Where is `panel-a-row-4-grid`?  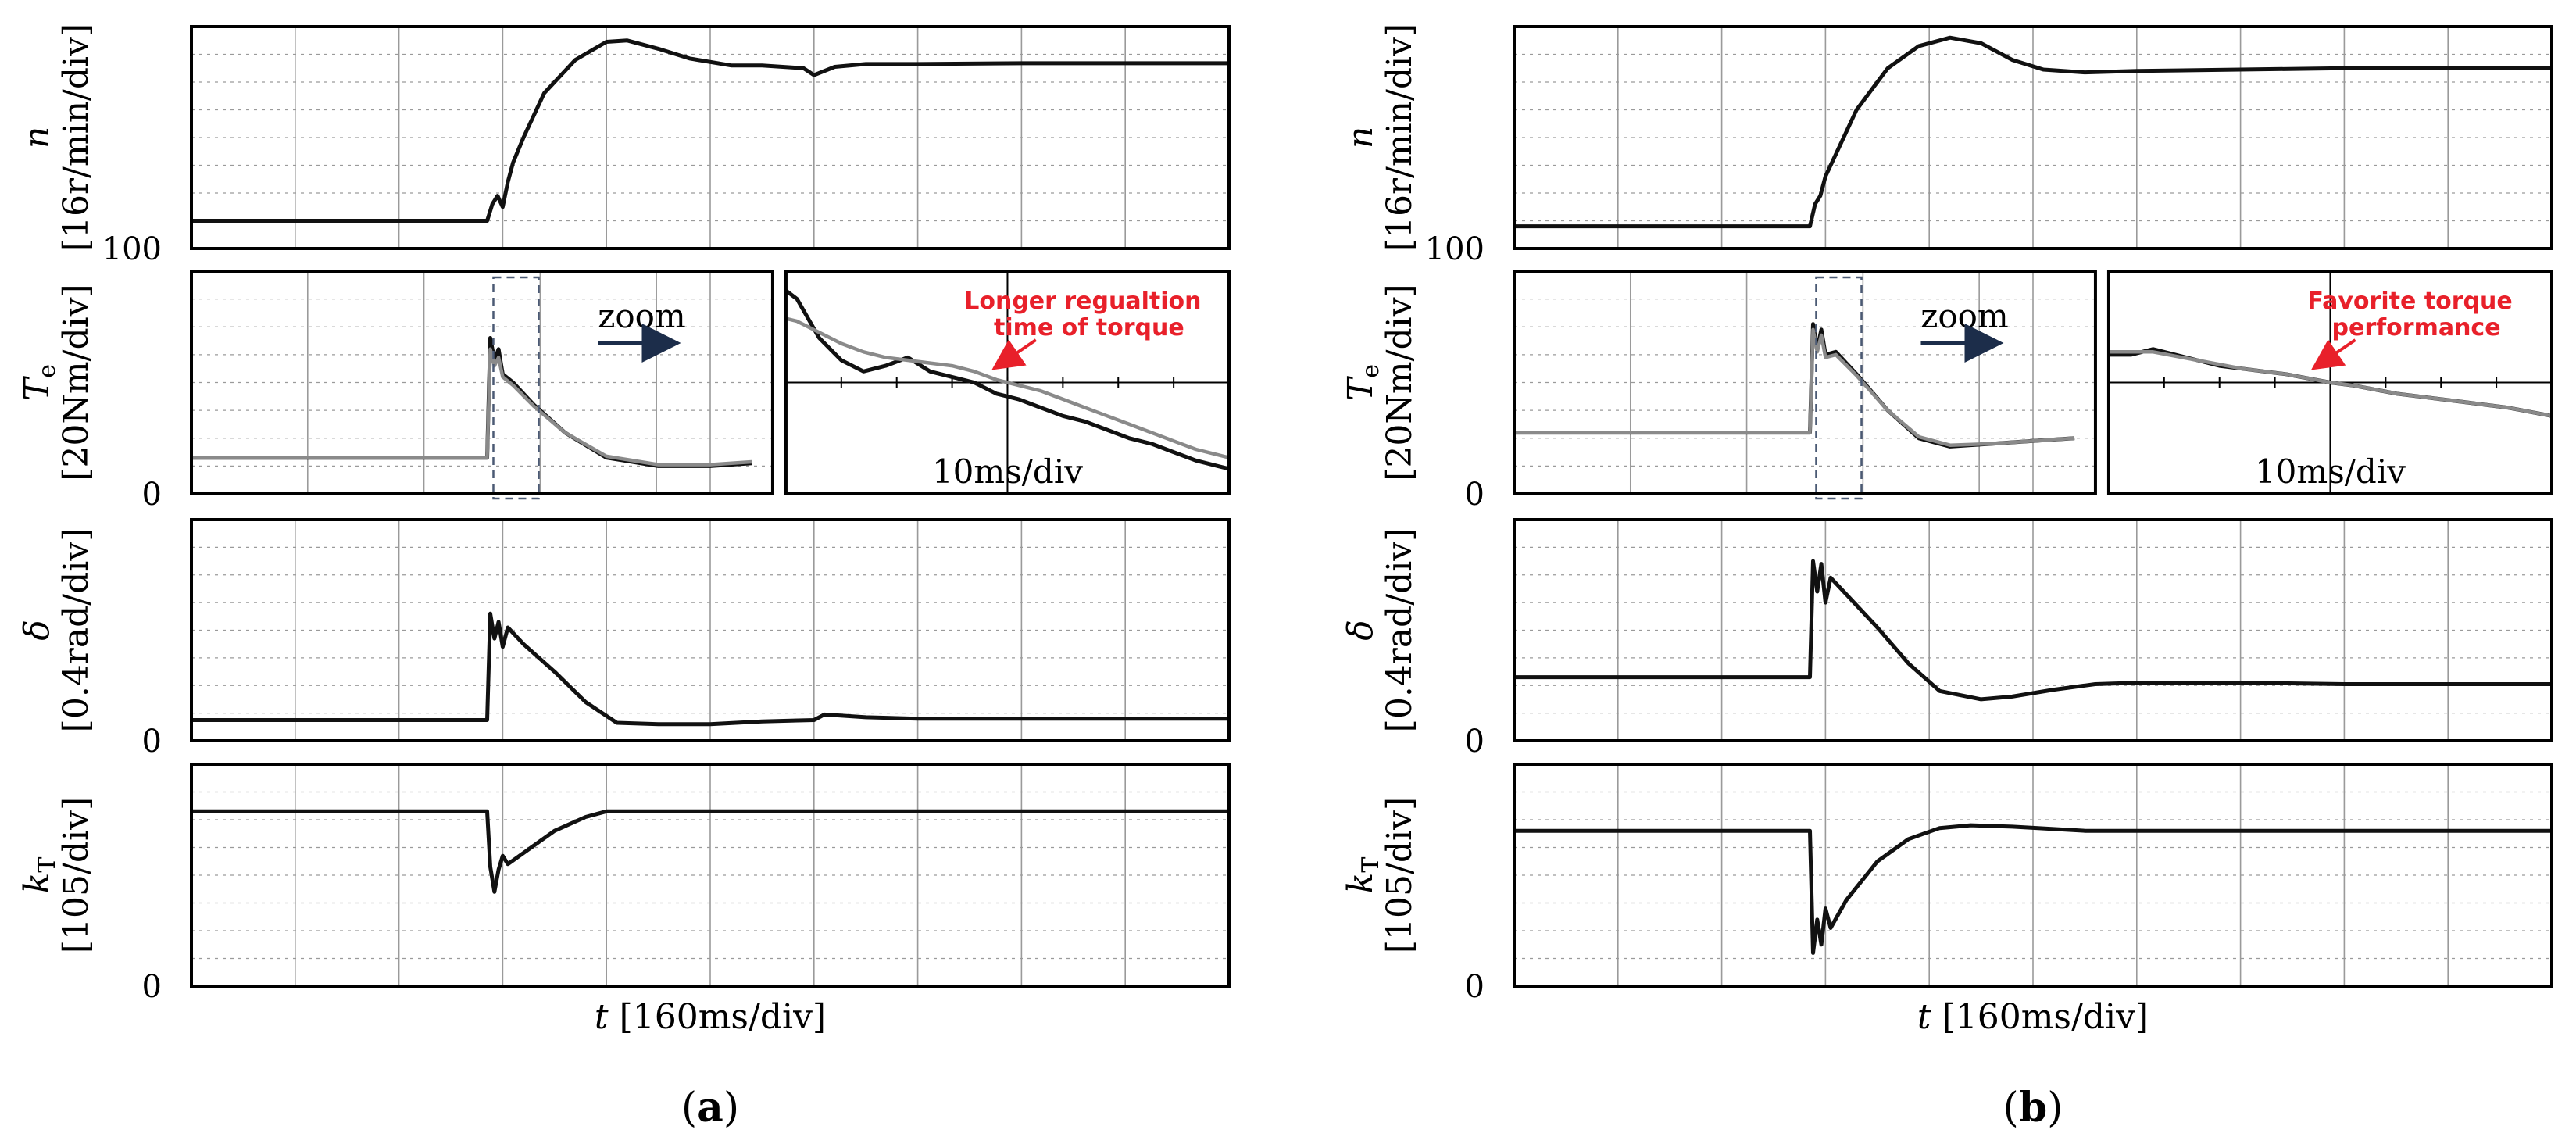 panel-a-row-4-grid is located at coordinates (710, 875).